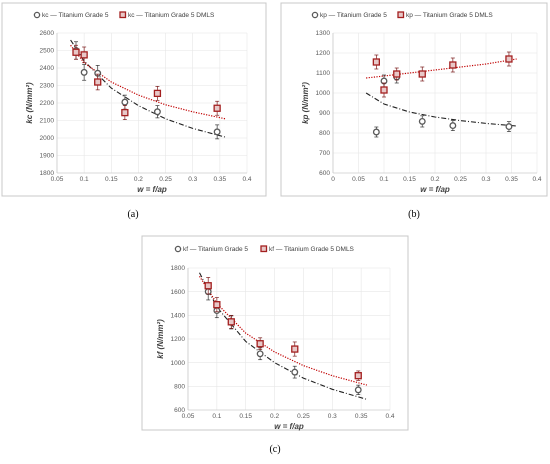 The height and width of the screenshot is (464, 550). Describe the element at coordinates (274, 449) in the screenshot. I see `caption-c: (c)` at that location.